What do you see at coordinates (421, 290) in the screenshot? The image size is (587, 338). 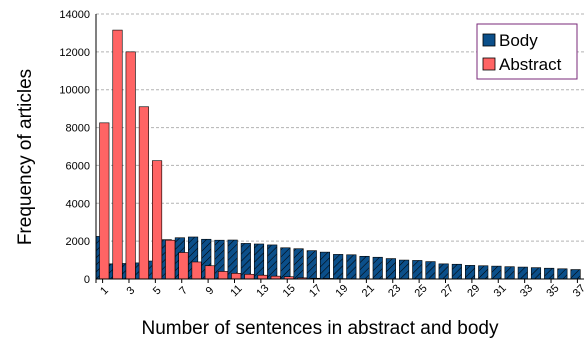 I see `x-tick-label: 25` at bounding box center [421, 290].